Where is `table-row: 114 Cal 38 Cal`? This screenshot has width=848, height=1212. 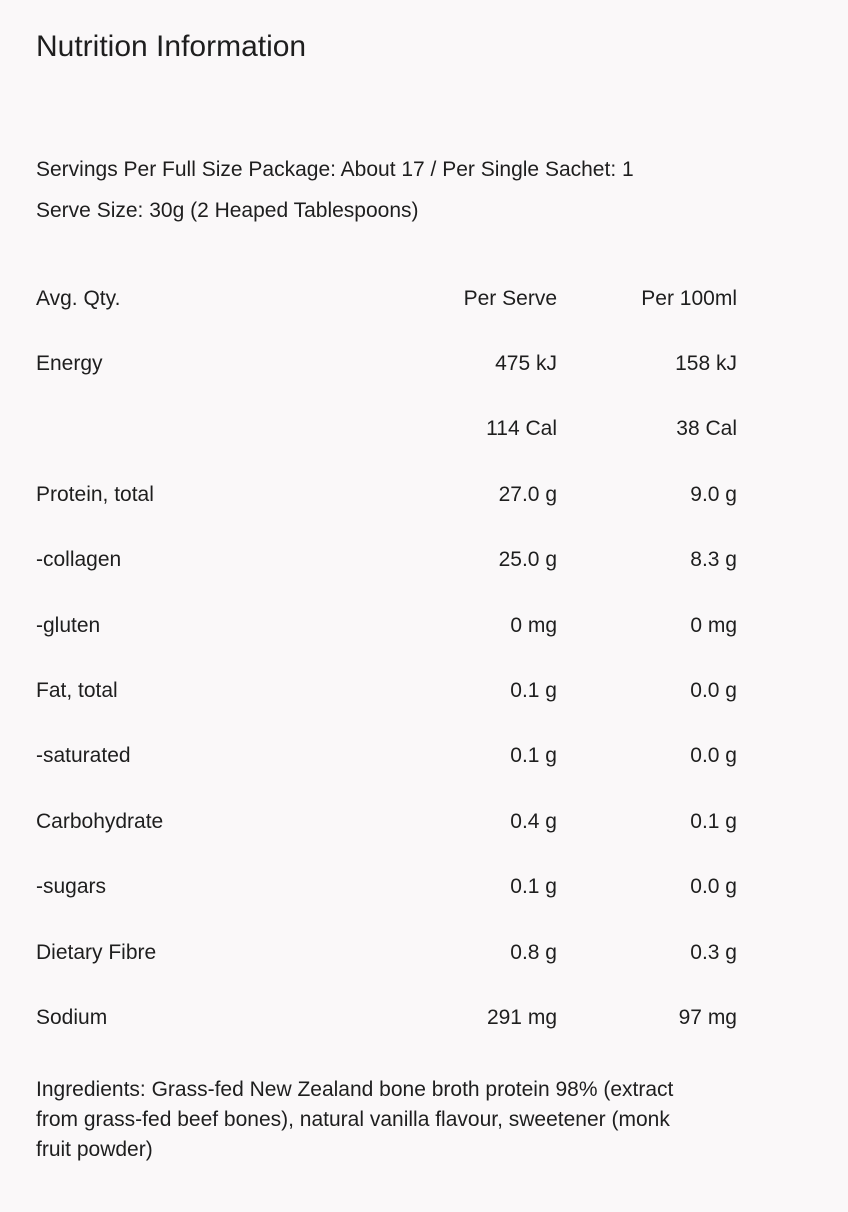 table-row: 114 Cal 38 Cal is located at coordinates (386, 429).